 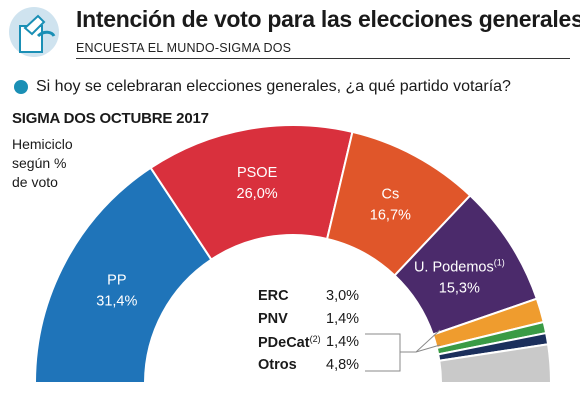 What do you see at coordinates (390, 216) in the screenshot?
I see `segment-value-cs: 16,7%` at bounding box center [390, 216].